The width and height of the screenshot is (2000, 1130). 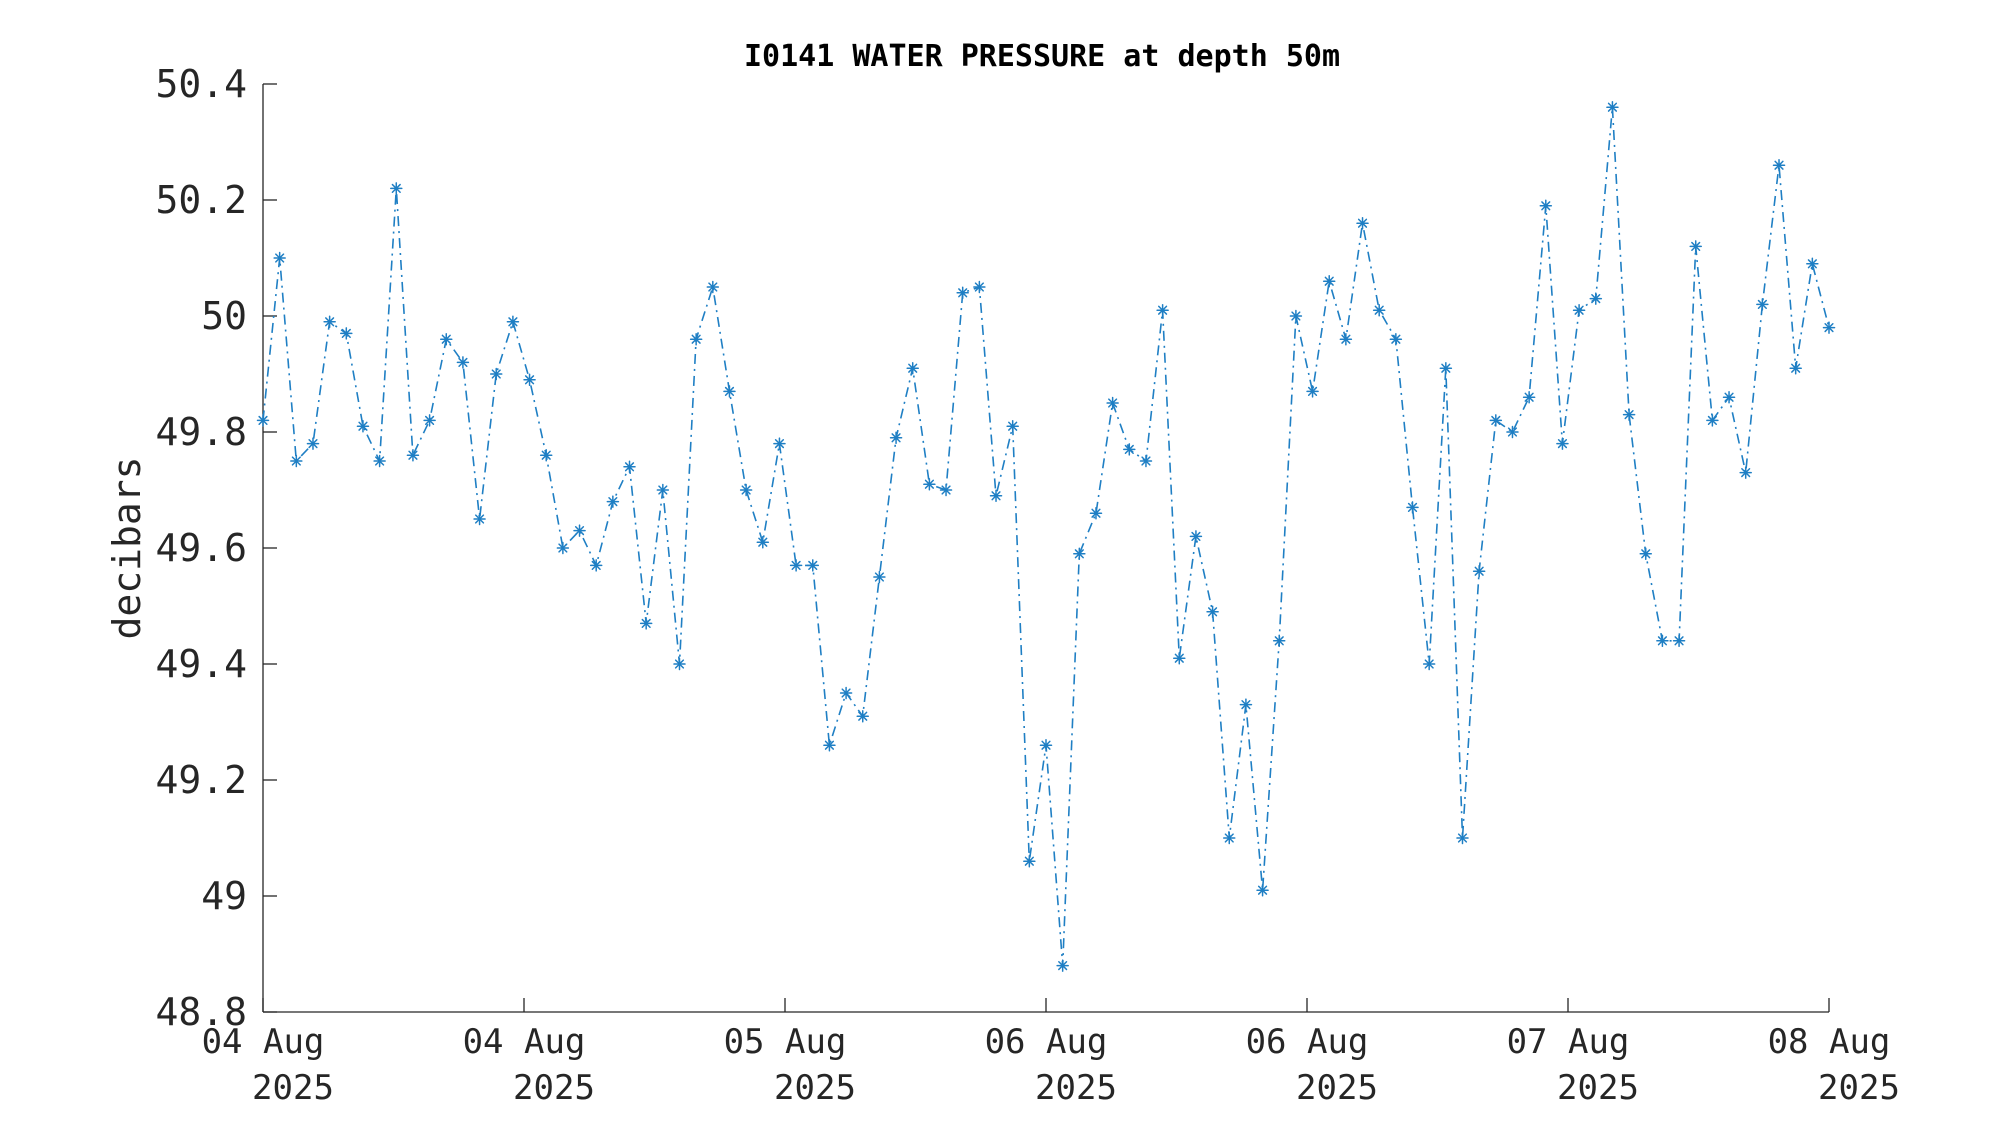 What do you see at coordinates (1573, 1065) in the screenshot?
I see `x-tick-label: 07 Aug 2025` at bounding box center [1573, 1065].